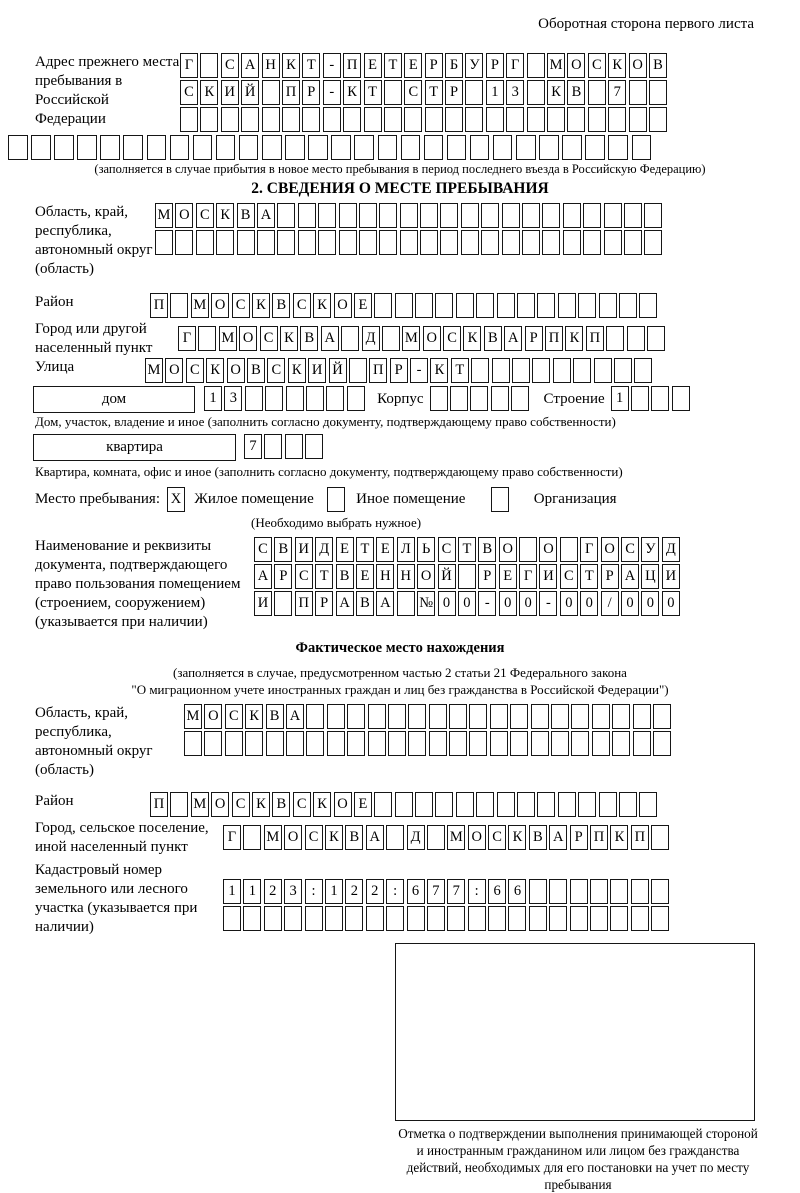  I want to click on char-cell: Г, so click(528, 576).